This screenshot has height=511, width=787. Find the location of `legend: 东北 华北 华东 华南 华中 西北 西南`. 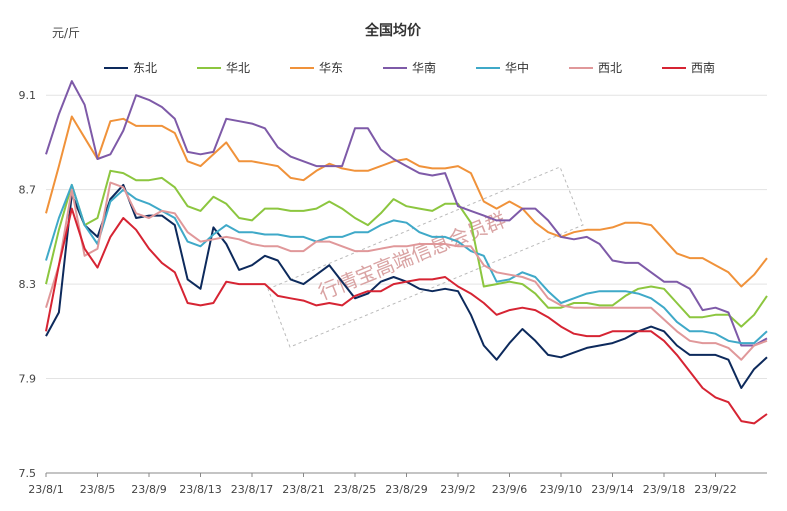

legend: 东北 华北 华东 华南 华中 西北 西南 is located at coordinates (409, 67).